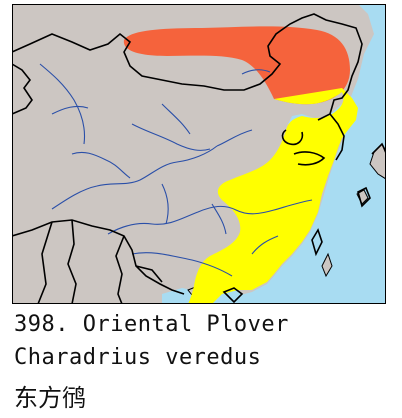 This screenshot has width=402, height=418. I want to click on species-chinese-name: 东方鸻, so click(50, 398).